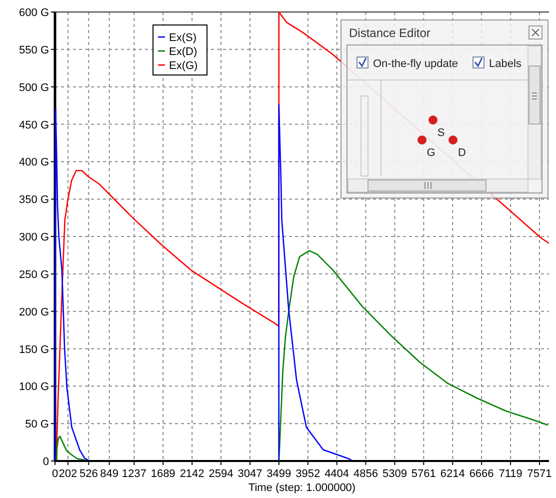  Describe the element at coordinates (55, 474) in the screenshot. I see `x-tick-label: 0` at that location.